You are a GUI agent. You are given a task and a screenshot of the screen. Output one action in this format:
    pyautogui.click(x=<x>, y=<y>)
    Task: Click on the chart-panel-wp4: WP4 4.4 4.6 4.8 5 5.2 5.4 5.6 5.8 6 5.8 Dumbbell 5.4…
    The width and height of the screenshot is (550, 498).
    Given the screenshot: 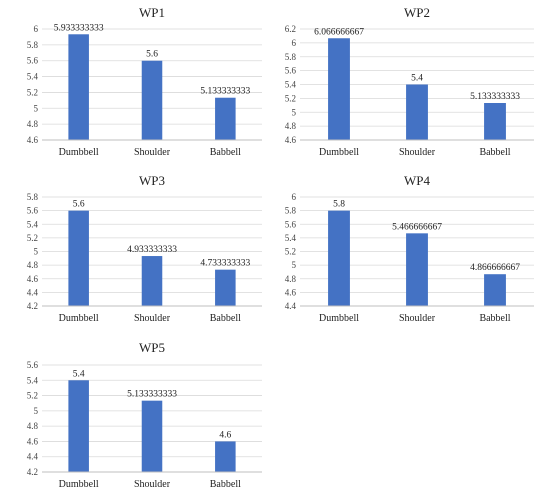 What is the action you would take?
    pyautogui.click(x=409, y=248)
    